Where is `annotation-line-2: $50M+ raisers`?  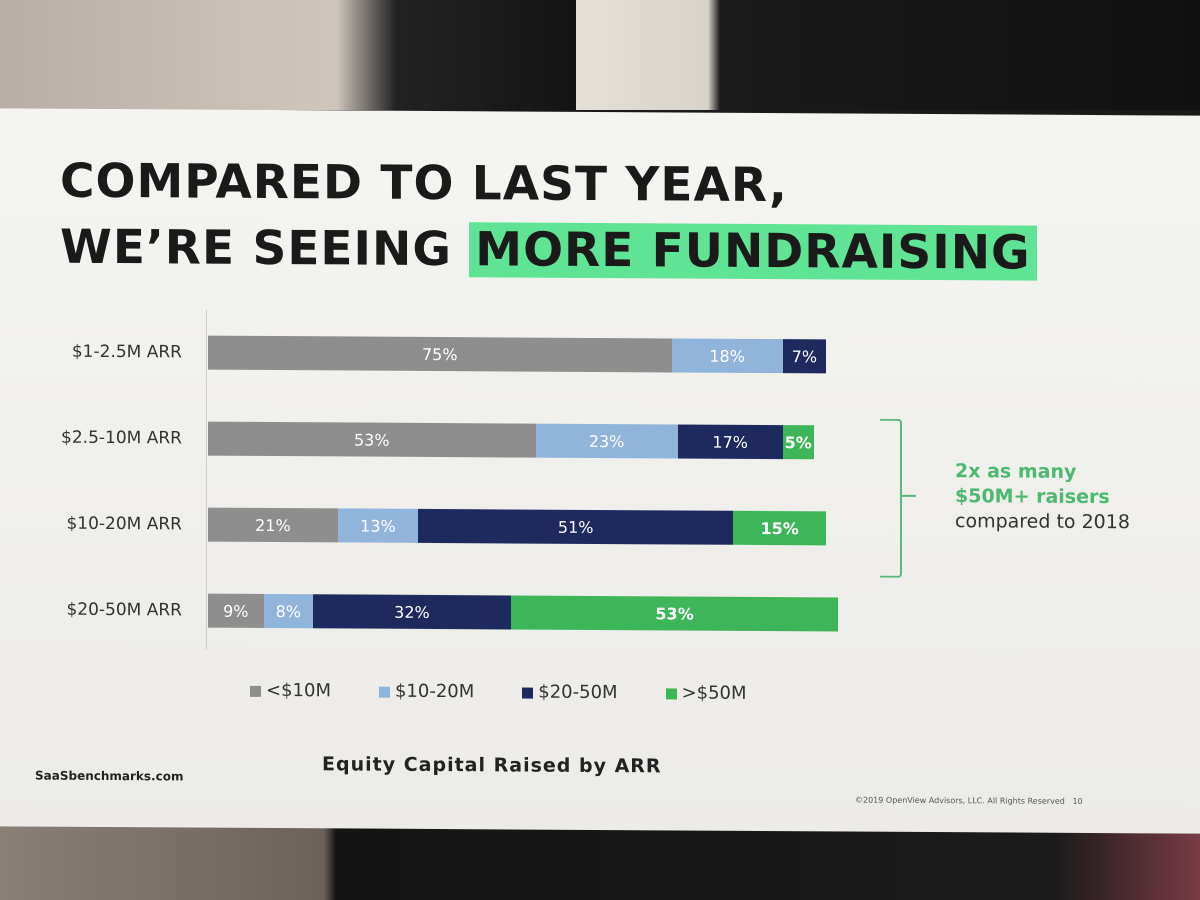 annotation-line-2: $50M+ raisers is located at coordinates (1032, 497).